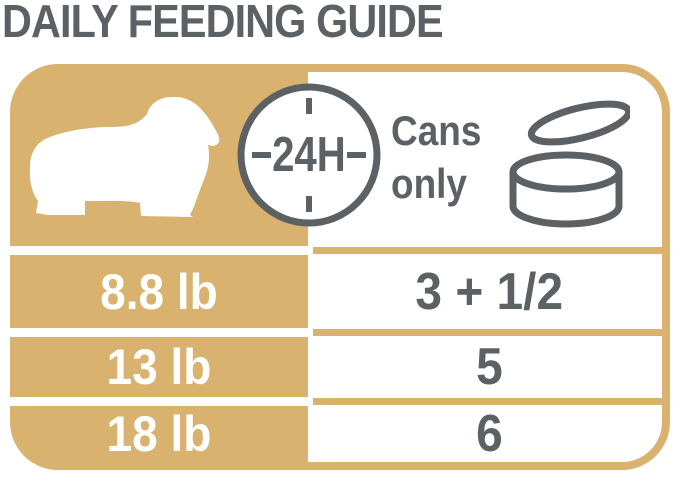 This screenshot has width=679, height=477. I want to click on page-title-text: DAILY FEEDING GUIDE, so click(223, 23).